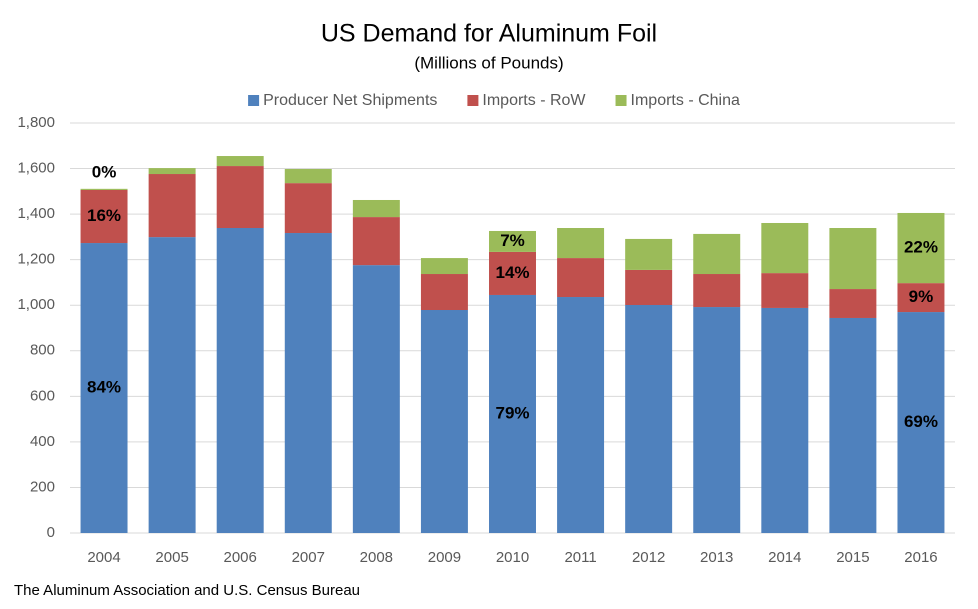 The image size is (978, 609). I want to click on data-label: 22%, so click(921, 247).